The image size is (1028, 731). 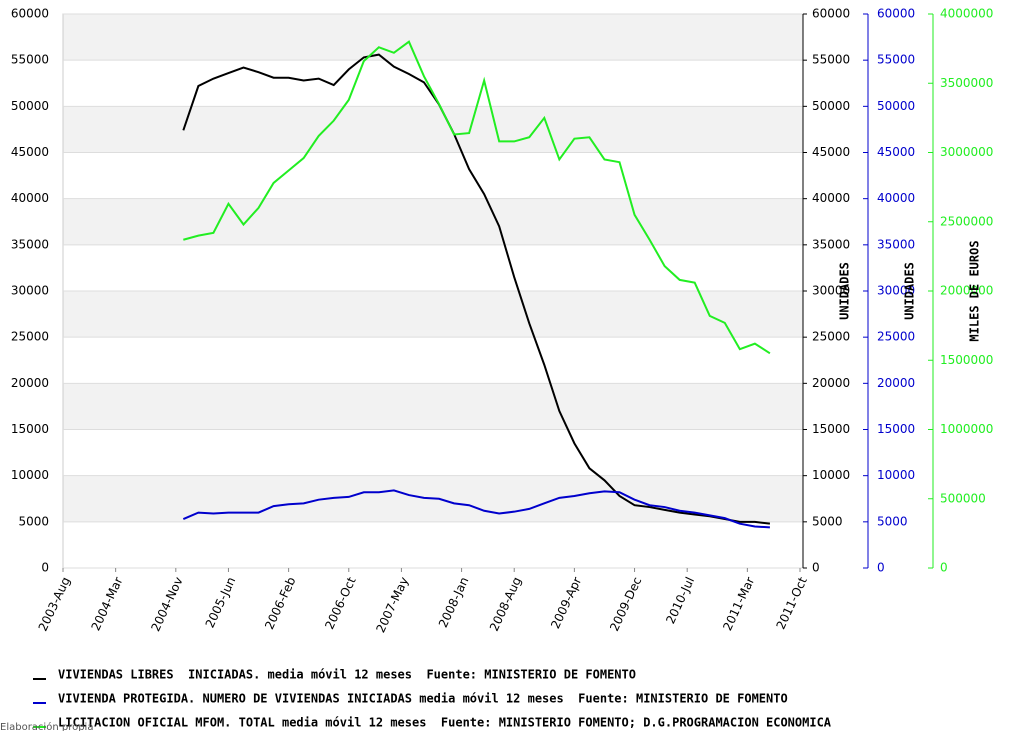 I want to click on x-tick-label: 2011-Mar, so click(x=738, y=604).